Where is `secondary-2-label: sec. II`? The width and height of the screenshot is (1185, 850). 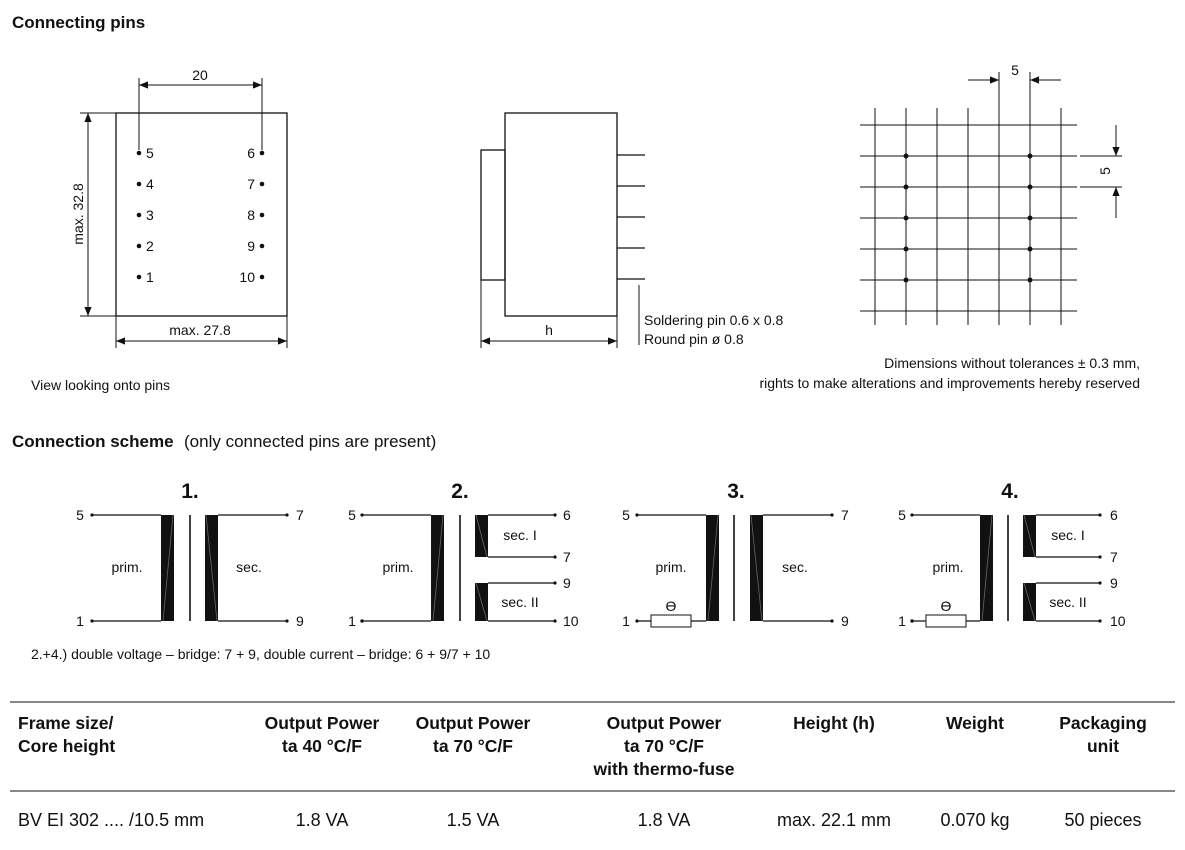 secondary-2-label: sec. II is located at coordinates (1067, 602).